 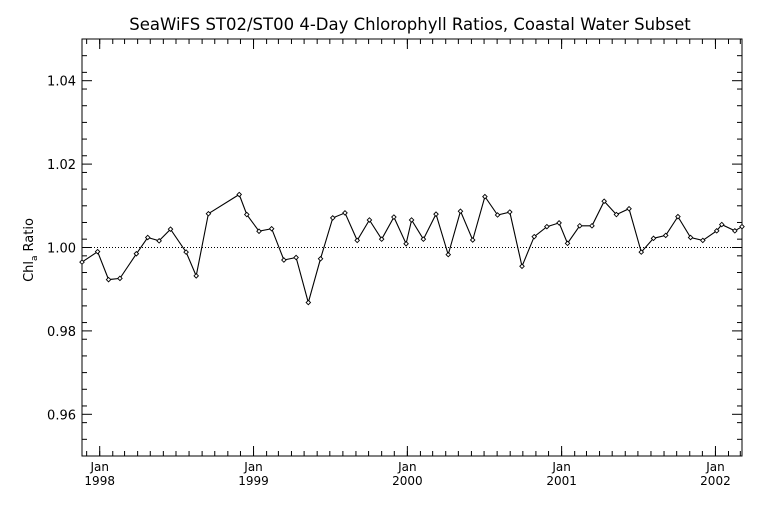 I want to click on y-tick-label: 0.96, so click(x=61, y=415).